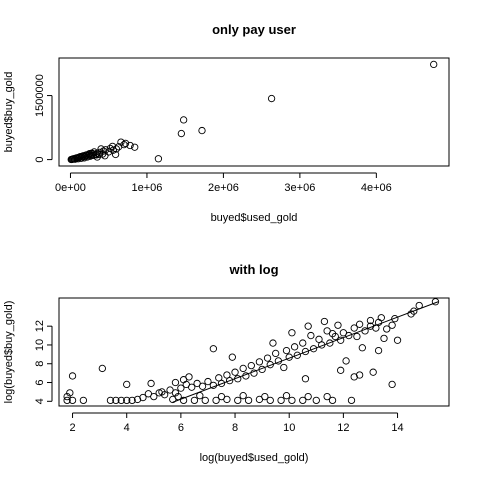  I want to click on y-tick-label: 1500000, so click(40, 95).